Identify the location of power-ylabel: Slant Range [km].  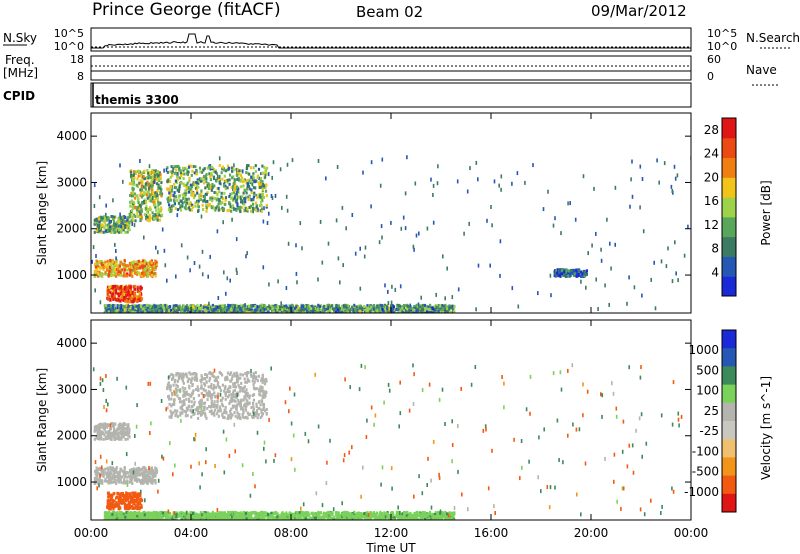
(42, 213).